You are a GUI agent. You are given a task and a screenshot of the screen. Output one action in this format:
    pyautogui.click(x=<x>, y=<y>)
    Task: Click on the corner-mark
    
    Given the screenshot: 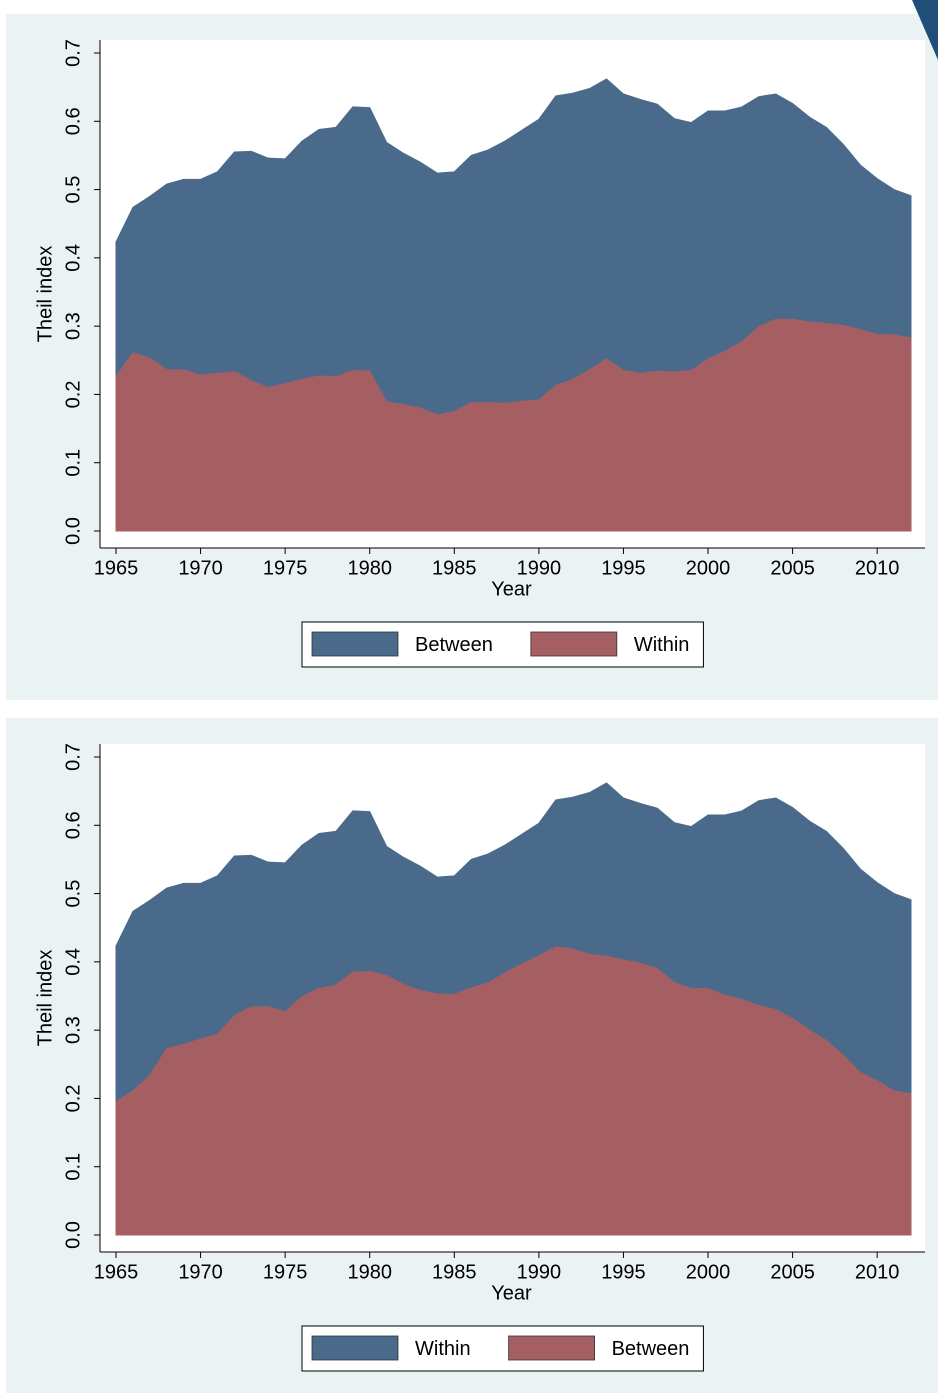 What is the action you would take?
    pyautogui.click(x=925, y=30)
    